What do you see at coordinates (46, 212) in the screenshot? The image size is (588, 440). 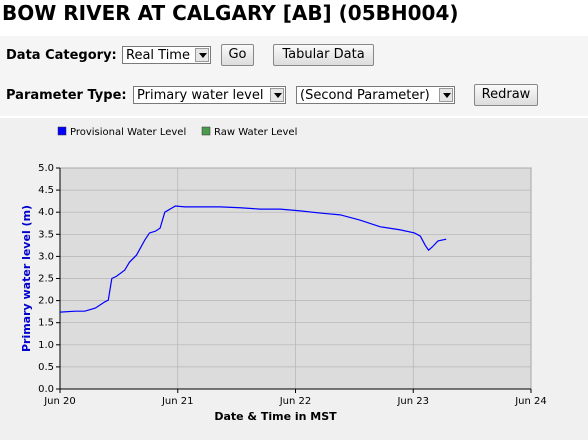 I see `y-tick-label: 4.0` at bounding box center [46, 212].